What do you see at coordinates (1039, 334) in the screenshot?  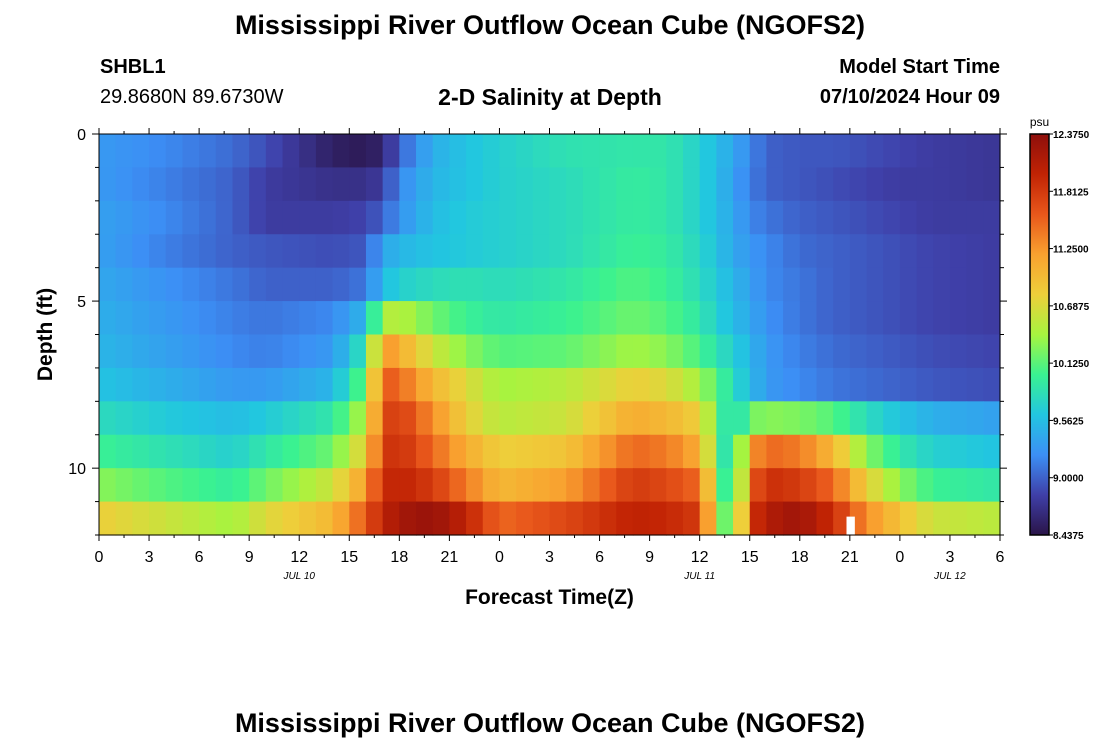 I see `colorbar` at bounding box center [1039, 334].